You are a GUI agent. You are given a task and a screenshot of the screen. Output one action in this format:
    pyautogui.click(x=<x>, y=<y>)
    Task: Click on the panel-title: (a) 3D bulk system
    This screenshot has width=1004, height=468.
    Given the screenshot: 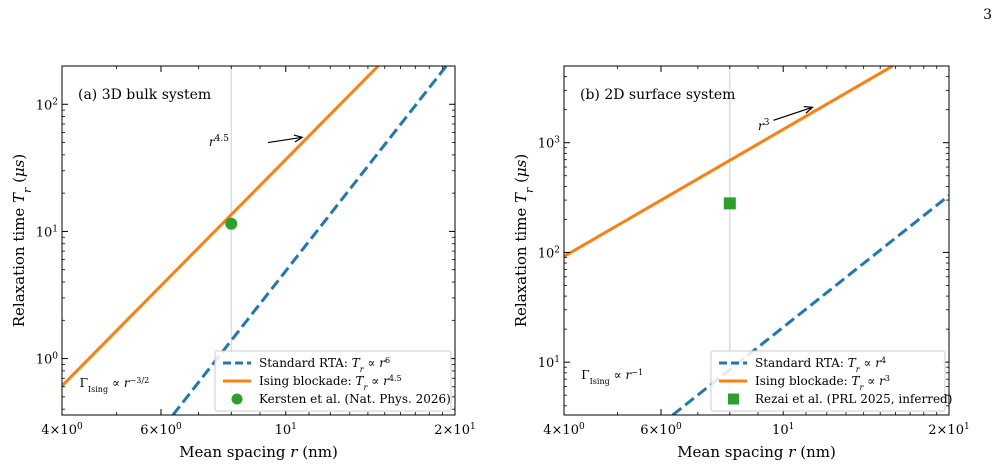 What is the action you would take?
    pyautogui.click(x=144, y=95)
    